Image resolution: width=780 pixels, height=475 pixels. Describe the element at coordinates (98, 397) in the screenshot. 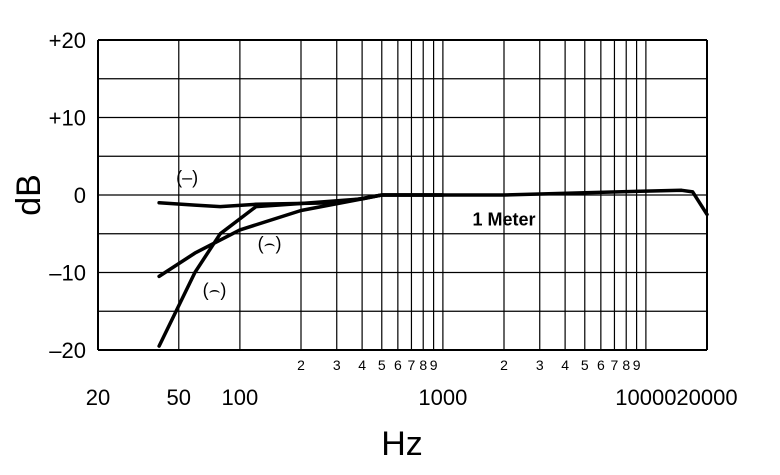

I see `x-tick-label: 20` at that location.